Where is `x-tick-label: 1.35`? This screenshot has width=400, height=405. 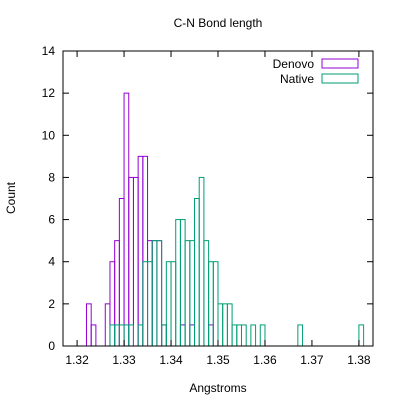 x-tick-label: 1.35 is located at coordinates (218, 360).